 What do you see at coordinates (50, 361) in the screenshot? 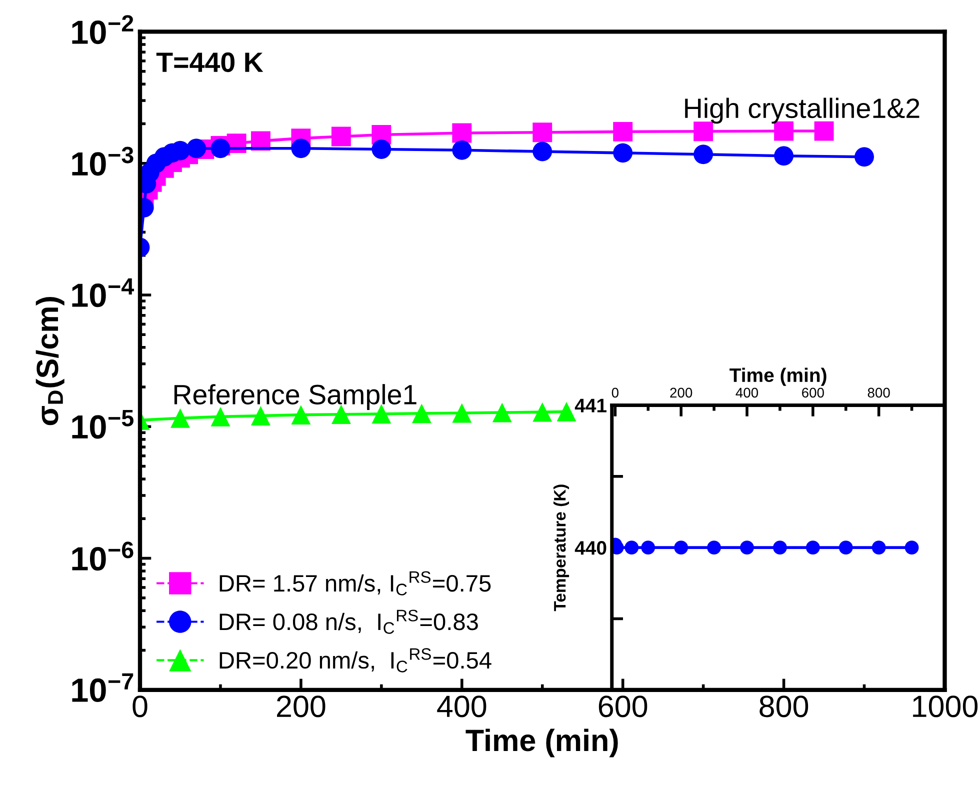
I see `y-axis-title: σ$_{D}$(S/cm)` at bounding box center [50, 361].